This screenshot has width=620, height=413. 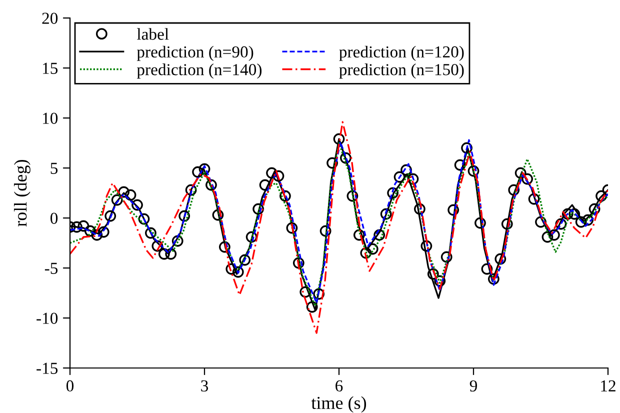 I want to click on x-axis-title: time (s), so click(x=338, y=404).